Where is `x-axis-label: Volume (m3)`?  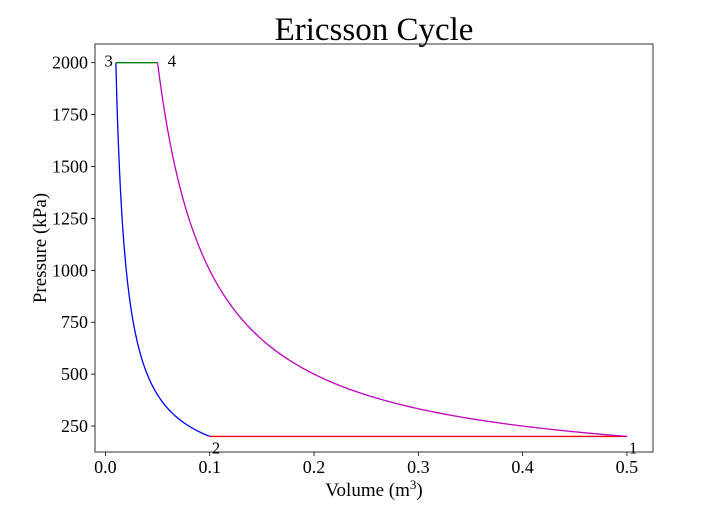
x-axis-label: Volume (m3) is located at coordinates (373, 489).